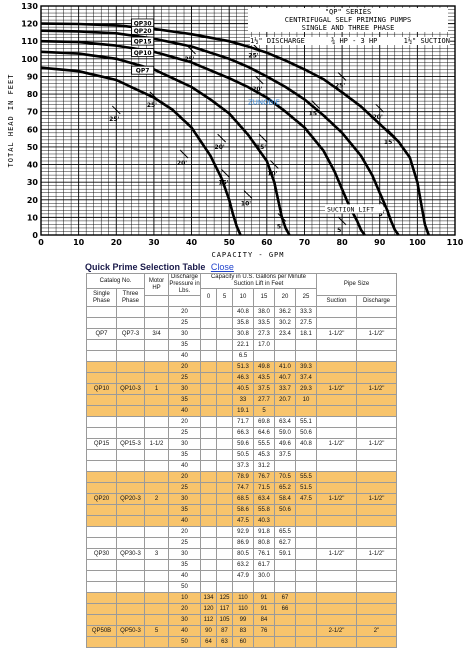 Image resolution: width=474 pixels, height=648 pixels. I want to click on discharge-pressure-header: Discharge Pressure in Lbs., so click(184, 284).